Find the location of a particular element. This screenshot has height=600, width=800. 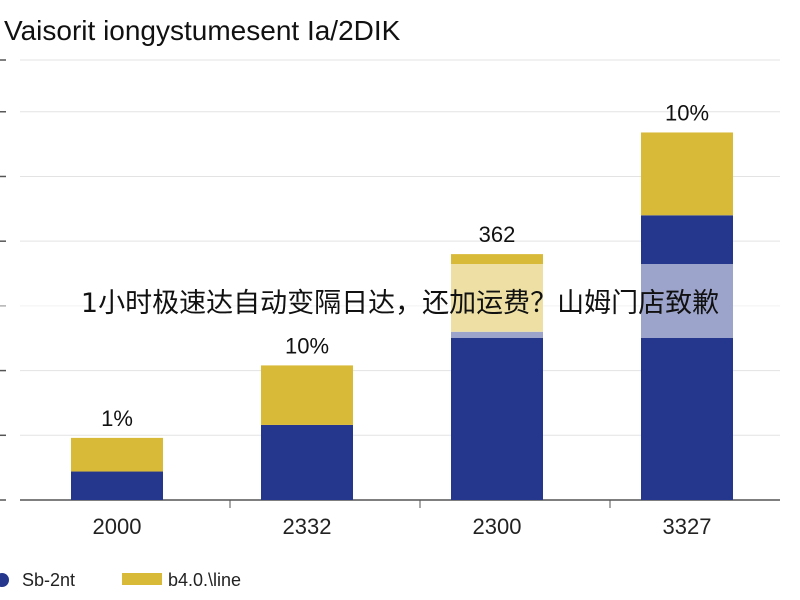

x-tick-label: 2332 is located at coordinates (307, 526).